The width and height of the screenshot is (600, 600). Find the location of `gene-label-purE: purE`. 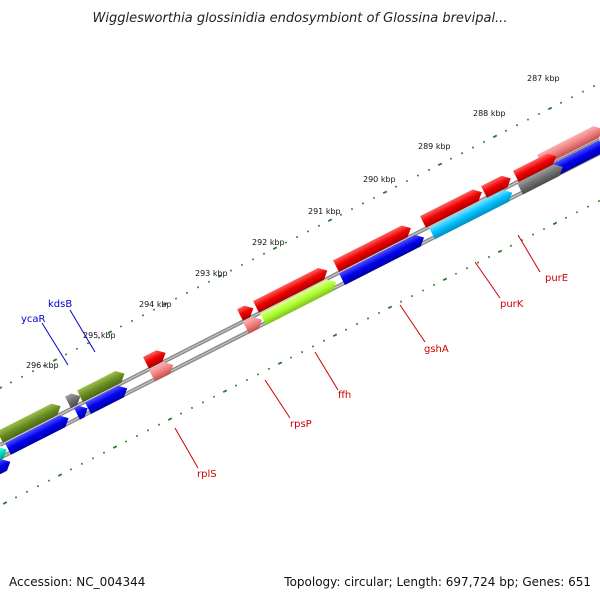

gene-label-purE: purE is located at coordinates (556, 278).